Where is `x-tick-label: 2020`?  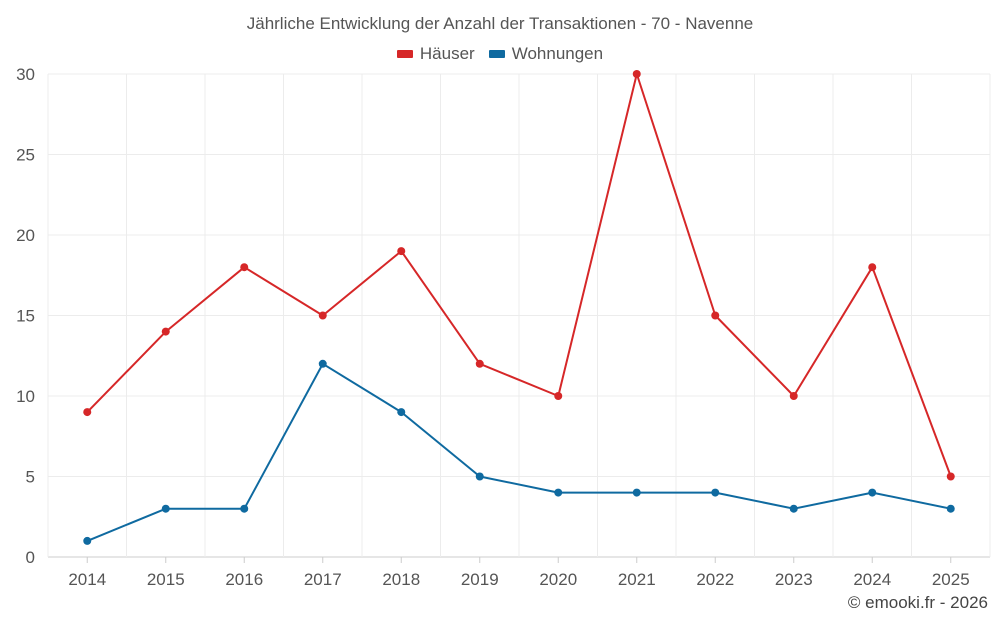
x-tick-label: 2020 is located at coordinates (558, 579).